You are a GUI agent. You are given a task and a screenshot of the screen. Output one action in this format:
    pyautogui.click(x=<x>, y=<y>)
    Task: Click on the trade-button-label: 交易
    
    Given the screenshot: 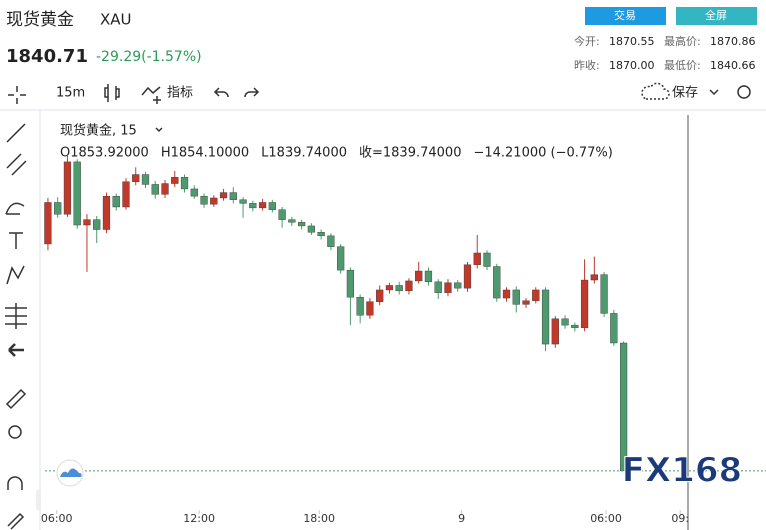 What is the action you would take?
    pyautogui.click(x=625, y=15)
    